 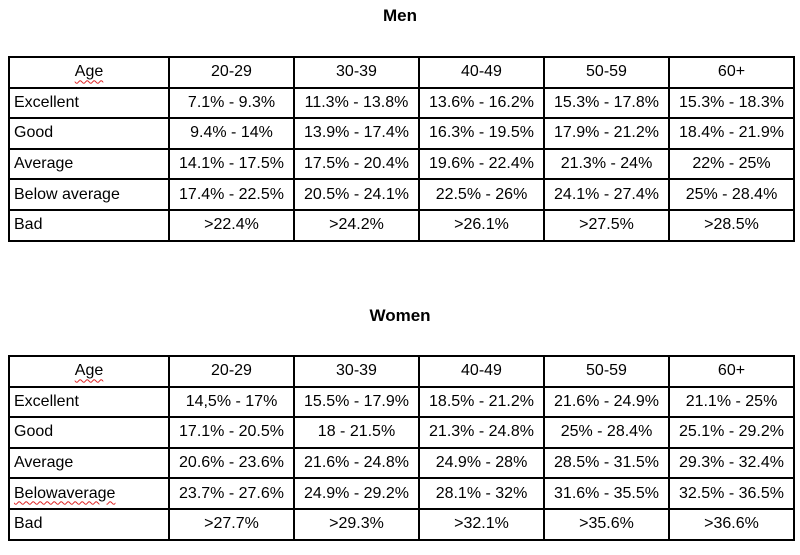 I want to click on table-cell: 17.4% - 22.5%, so click(x=231, y=194).